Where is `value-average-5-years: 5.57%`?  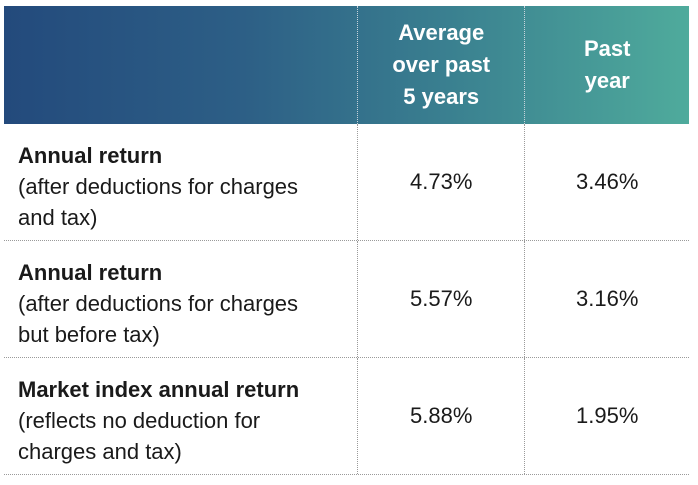 value-average-5-years: 5.57% is located at coordinates (440, 299).